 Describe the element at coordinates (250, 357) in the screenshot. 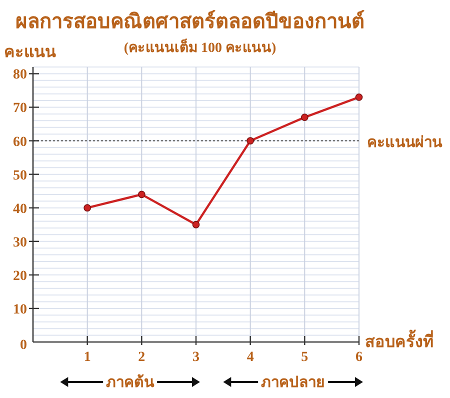

I see `x-tick-label: 4` at that location.